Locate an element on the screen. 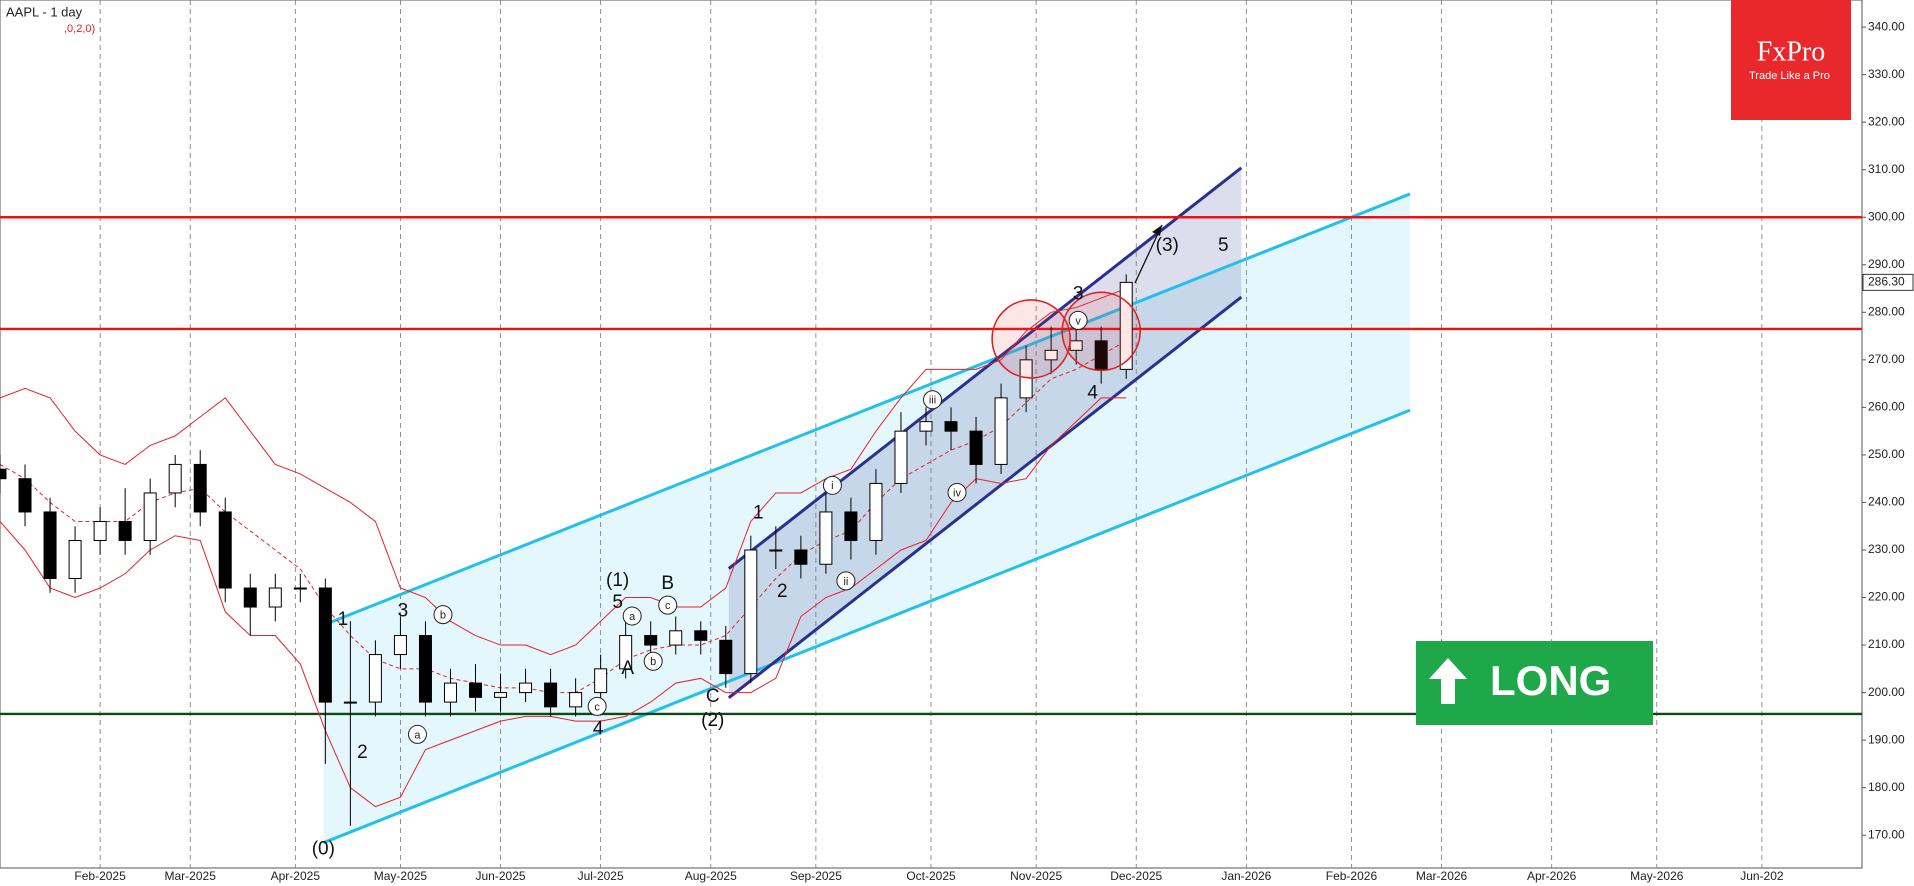  y-tick-label: 330.00 is located at coordinates (1886, 74).